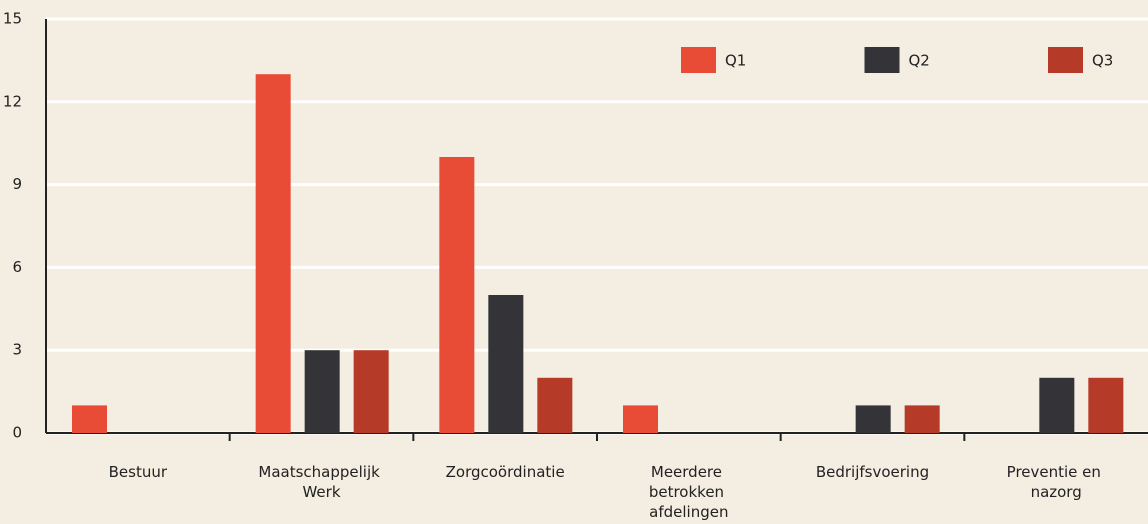 The height and width of the screenshot is (524, 1148). Describe the element at coordinates (919, 61) in the screenshot. I see `legend-label: Q2` at that location.